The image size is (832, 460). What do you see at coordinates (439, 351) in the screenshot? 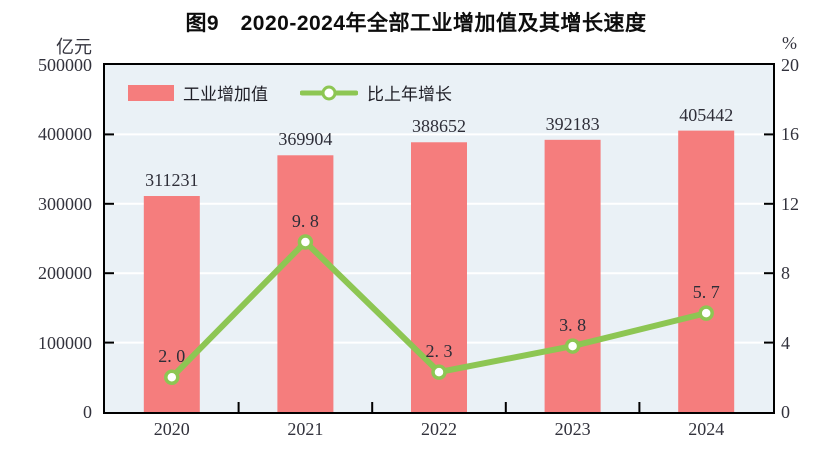
I see `growth-value-label: 2. 3` at bounding box center [439, 351].